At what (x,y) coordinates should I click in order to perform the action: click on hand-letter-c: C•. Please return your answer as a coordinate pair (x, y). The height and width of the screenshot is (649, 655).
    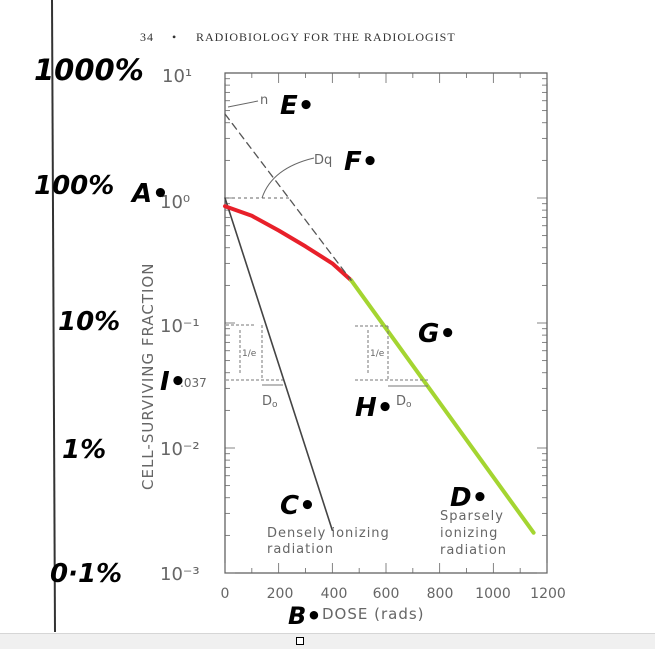
    Looking at the image, I should click on (298, 506).